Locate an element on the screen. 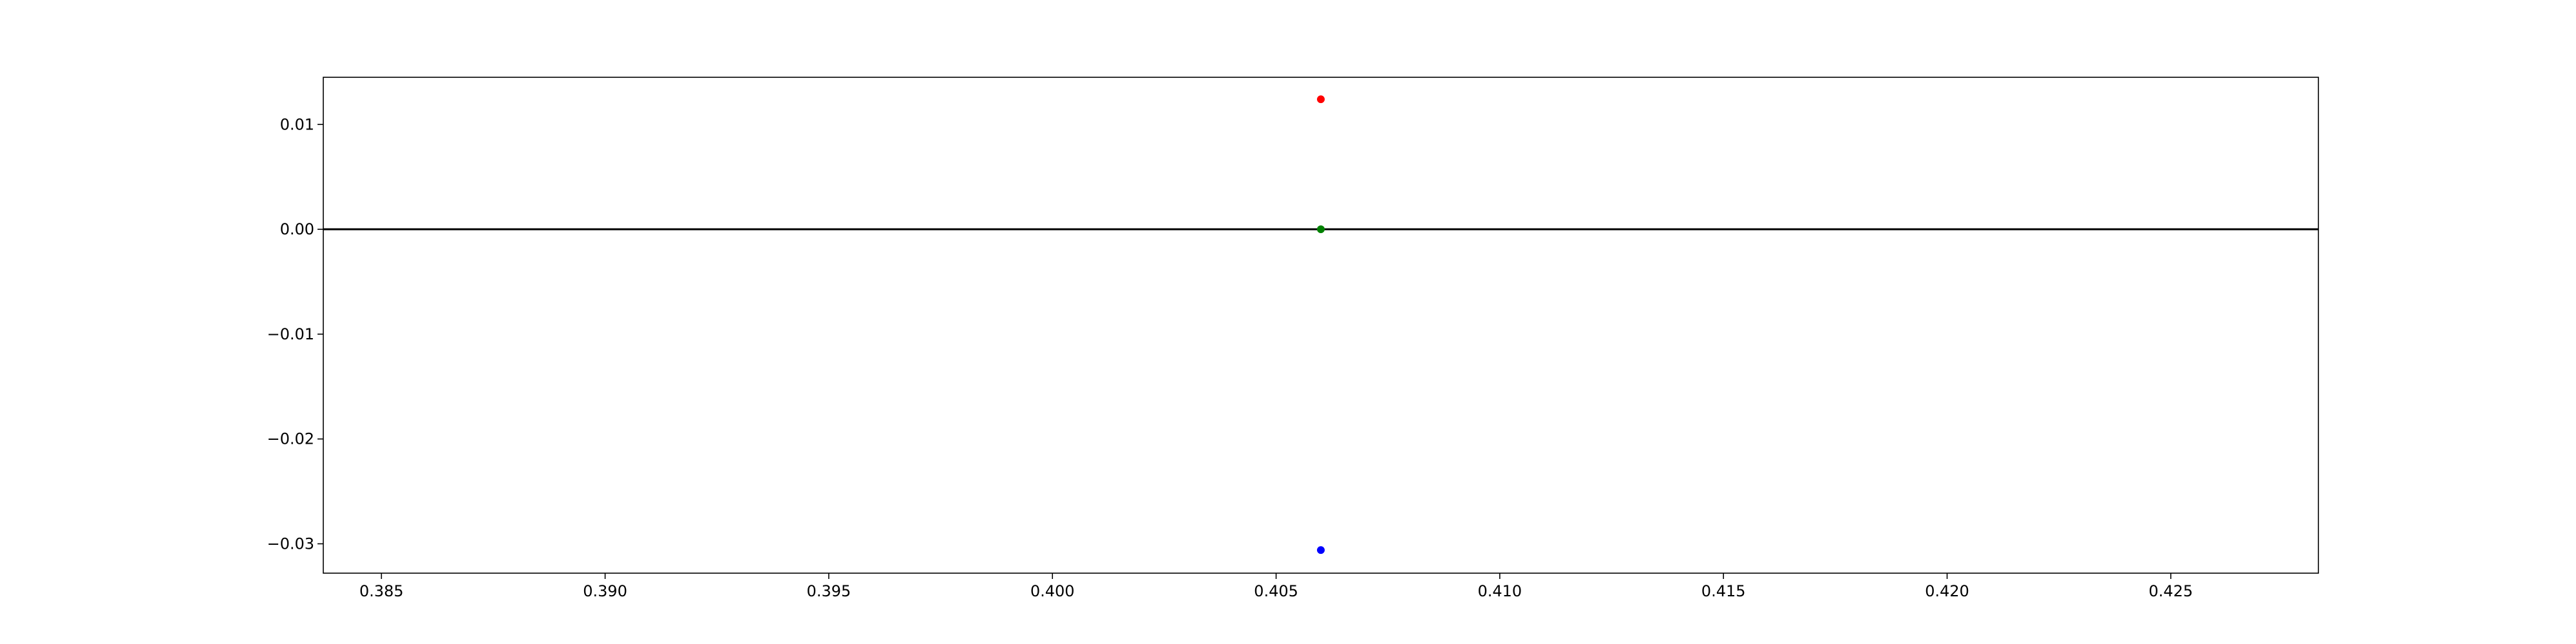 This screenshot has width=2576, height=644. y-axis: 0.01 0.00 −0.01 −0.02 −0.03 is located at coordinates (295, 334).